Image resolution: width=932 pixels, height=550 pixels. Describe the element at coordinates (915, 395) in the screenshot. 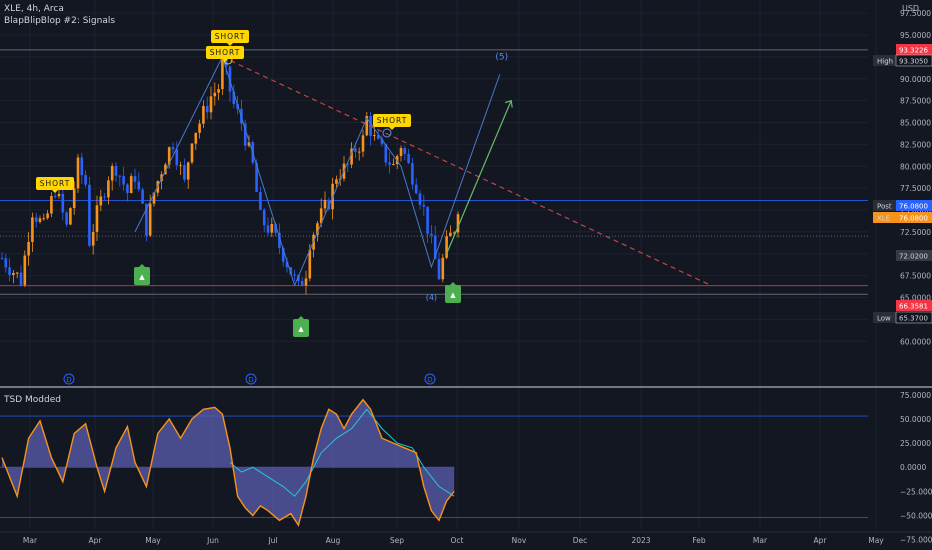

I see `osc-y-tick-label: 75.0000` at that location.